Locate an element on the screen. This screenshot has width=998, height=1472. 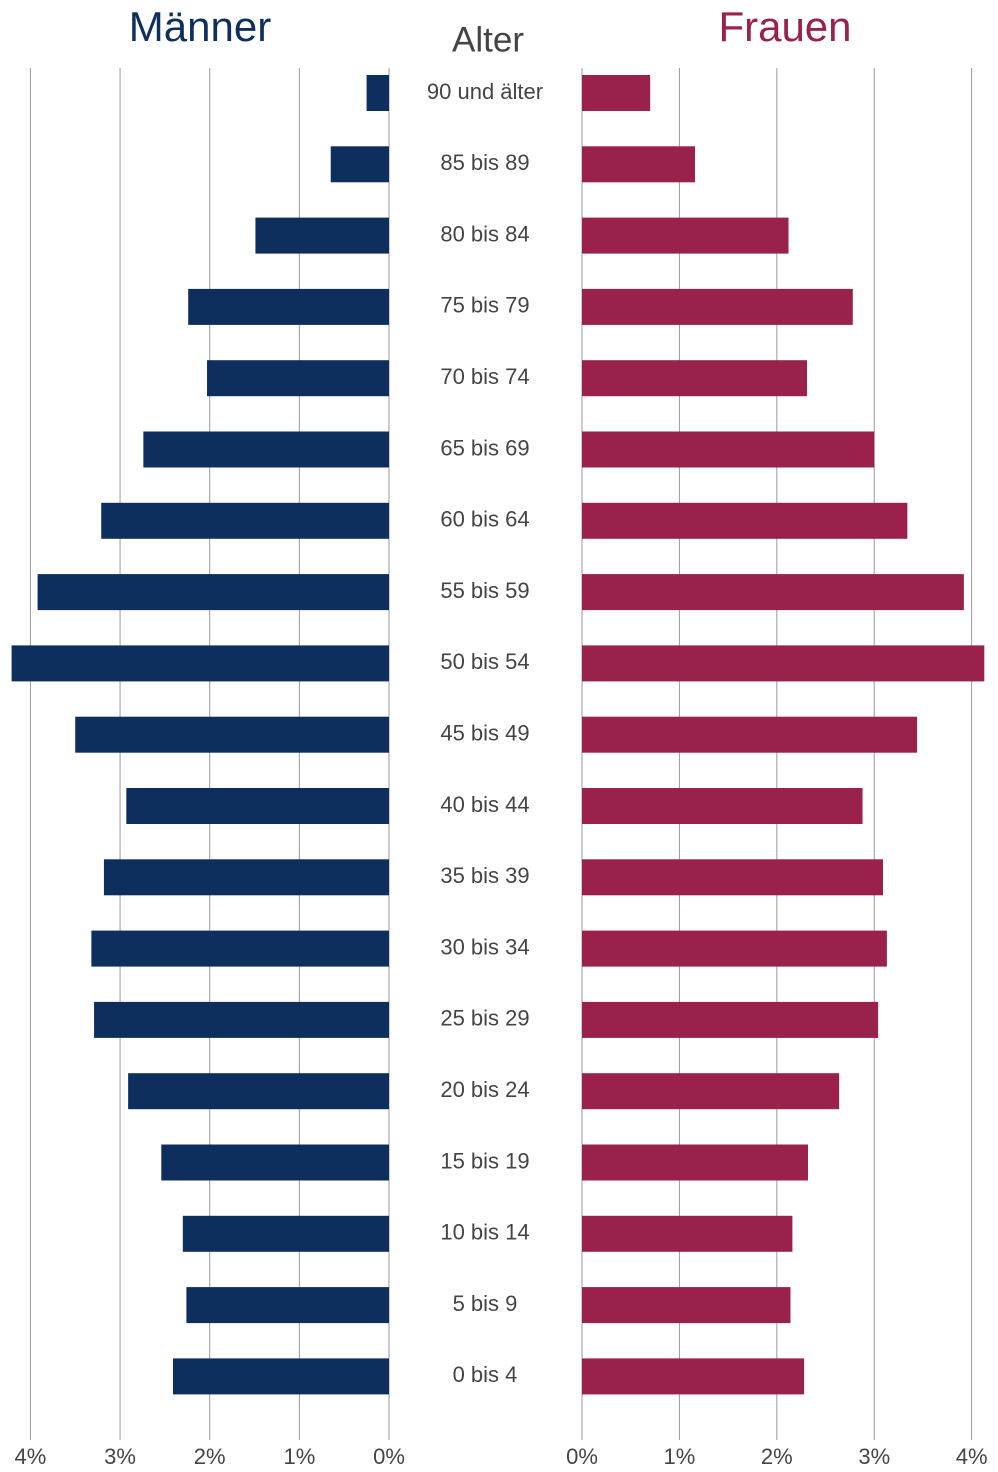
category-label: 80 bis 84 is located at coordinates (484, 233).